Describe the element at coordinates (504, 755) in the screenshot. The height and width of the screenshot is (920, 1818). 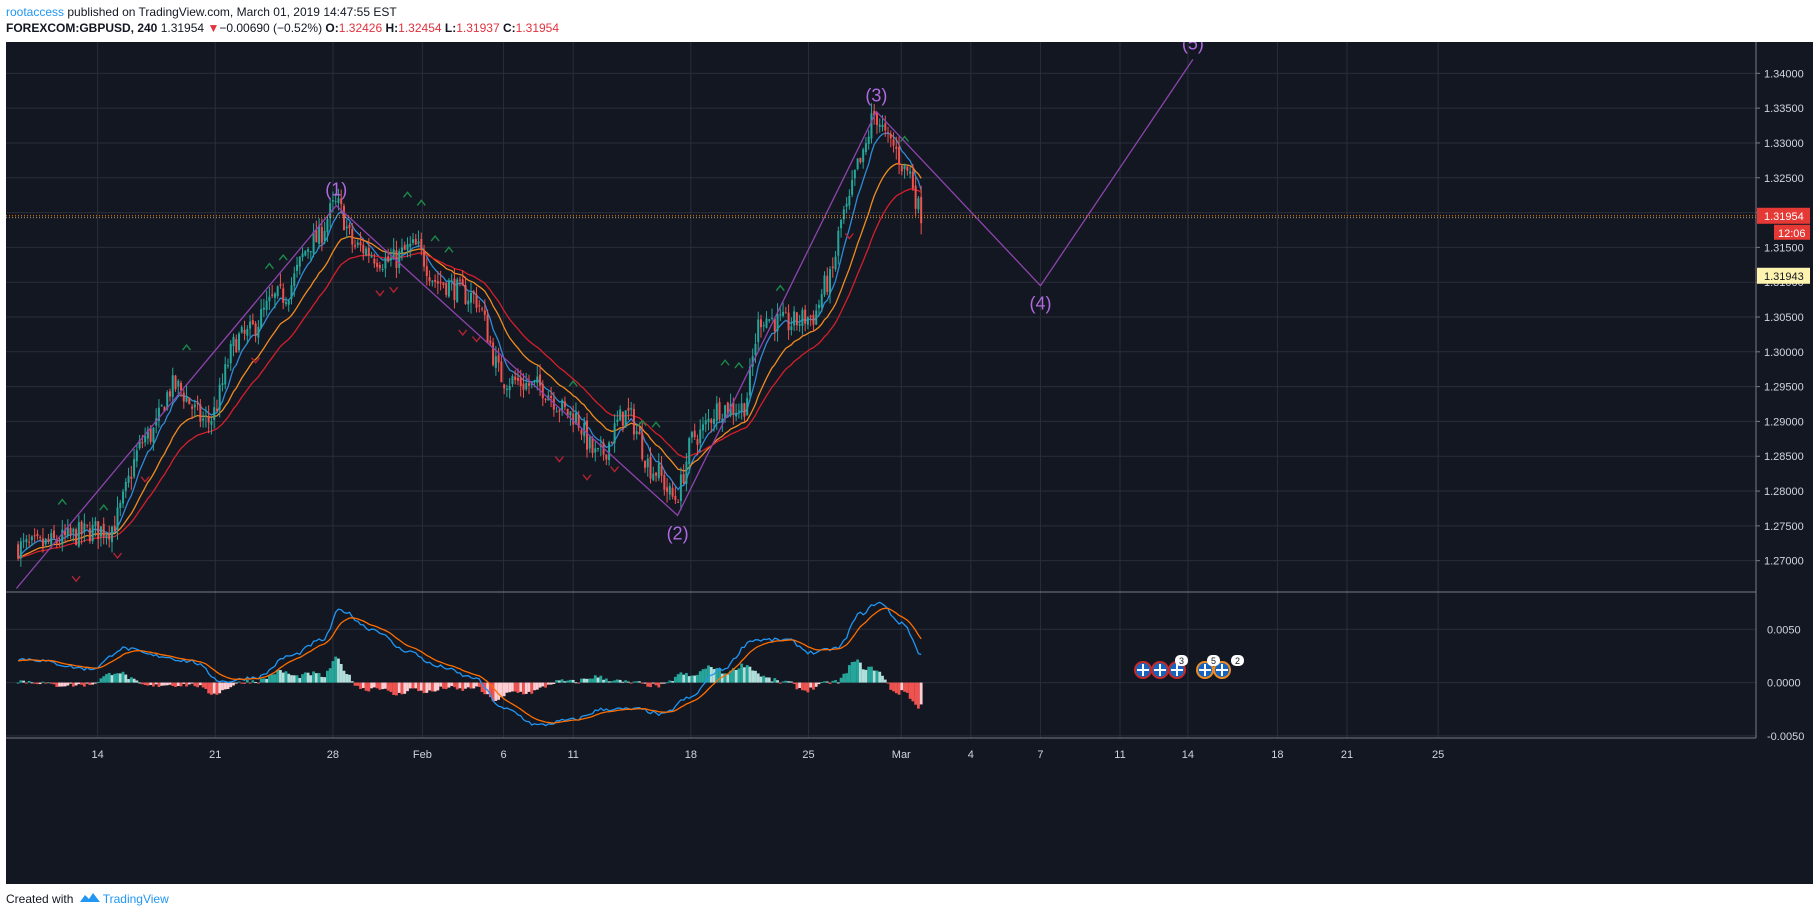
I see `time-tick-label: 6` at that location.